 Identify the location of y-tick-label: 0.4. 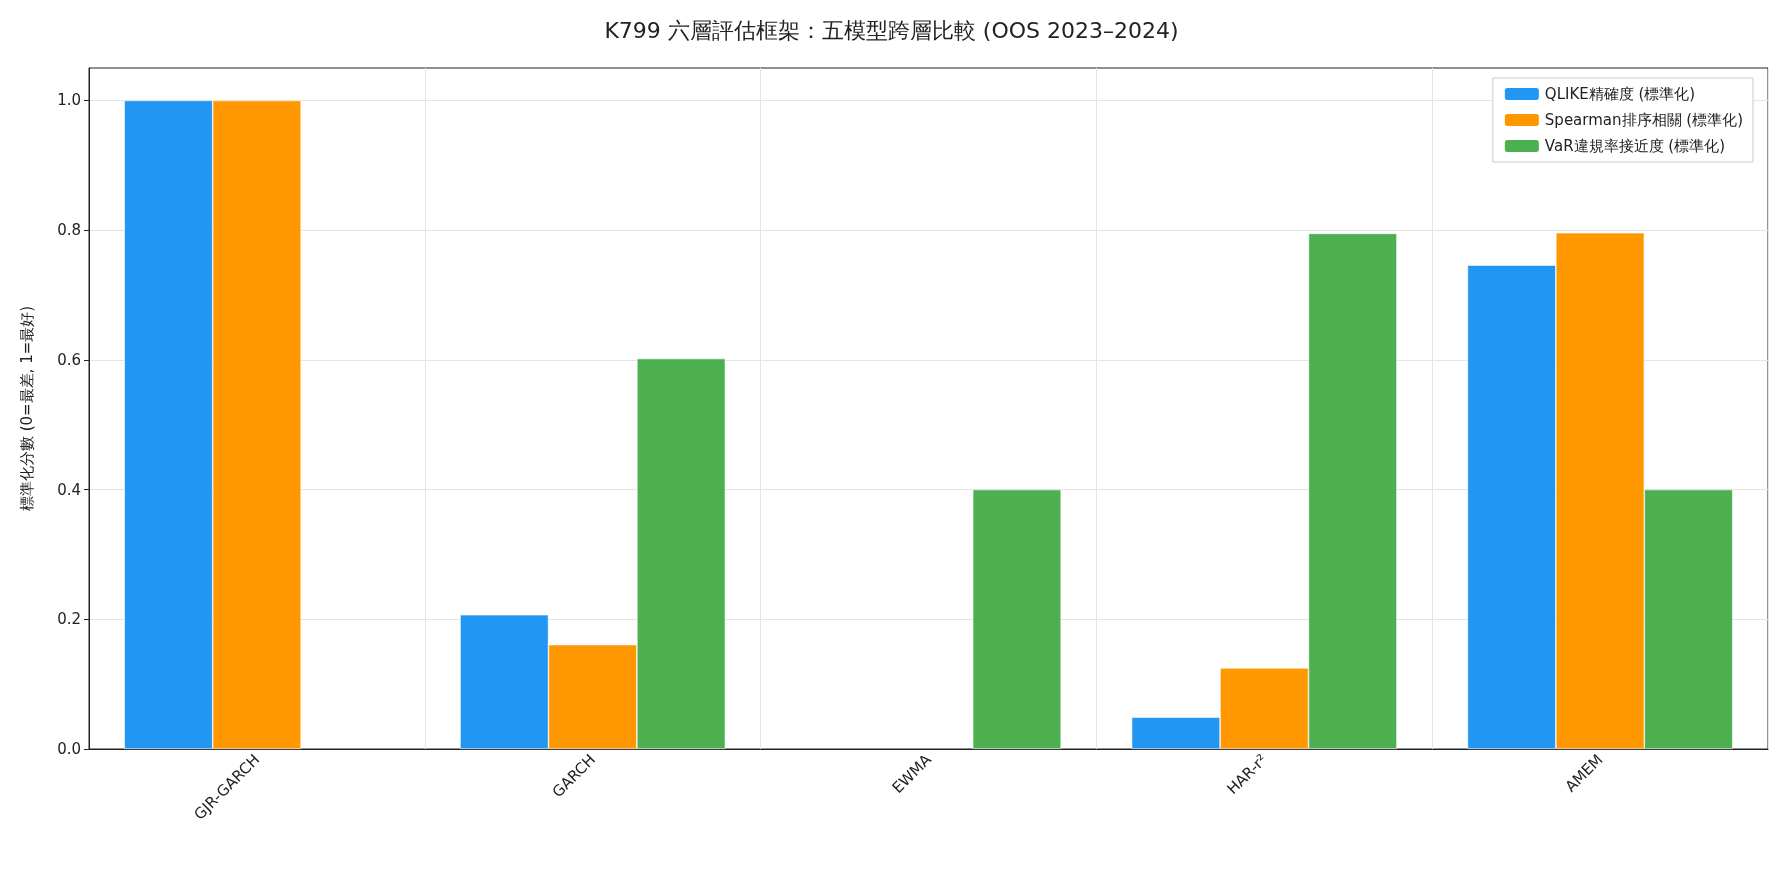
(69, 489).